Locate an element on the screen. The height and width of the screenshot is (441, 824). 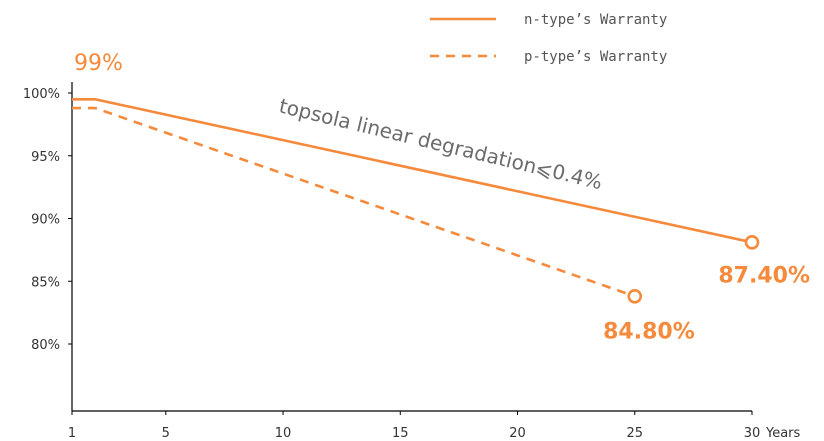
y-axis-ticks: 100% 95% 90% 85% 80% is located at coordinates (47, 220).